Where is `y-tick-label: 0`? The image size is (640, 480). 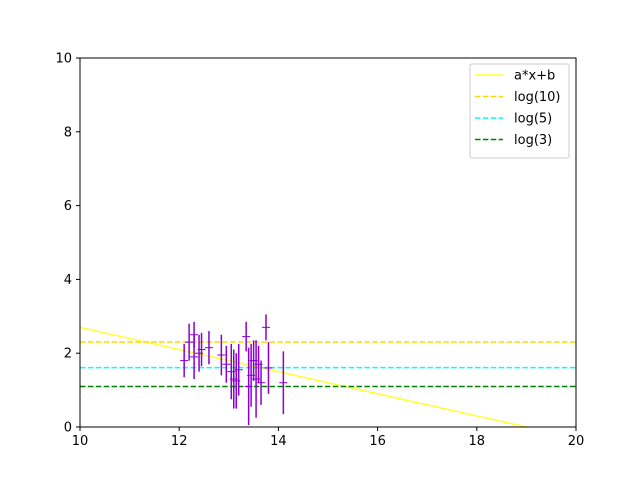
y-tick-label: 0 is located at coordinates (68, 428).